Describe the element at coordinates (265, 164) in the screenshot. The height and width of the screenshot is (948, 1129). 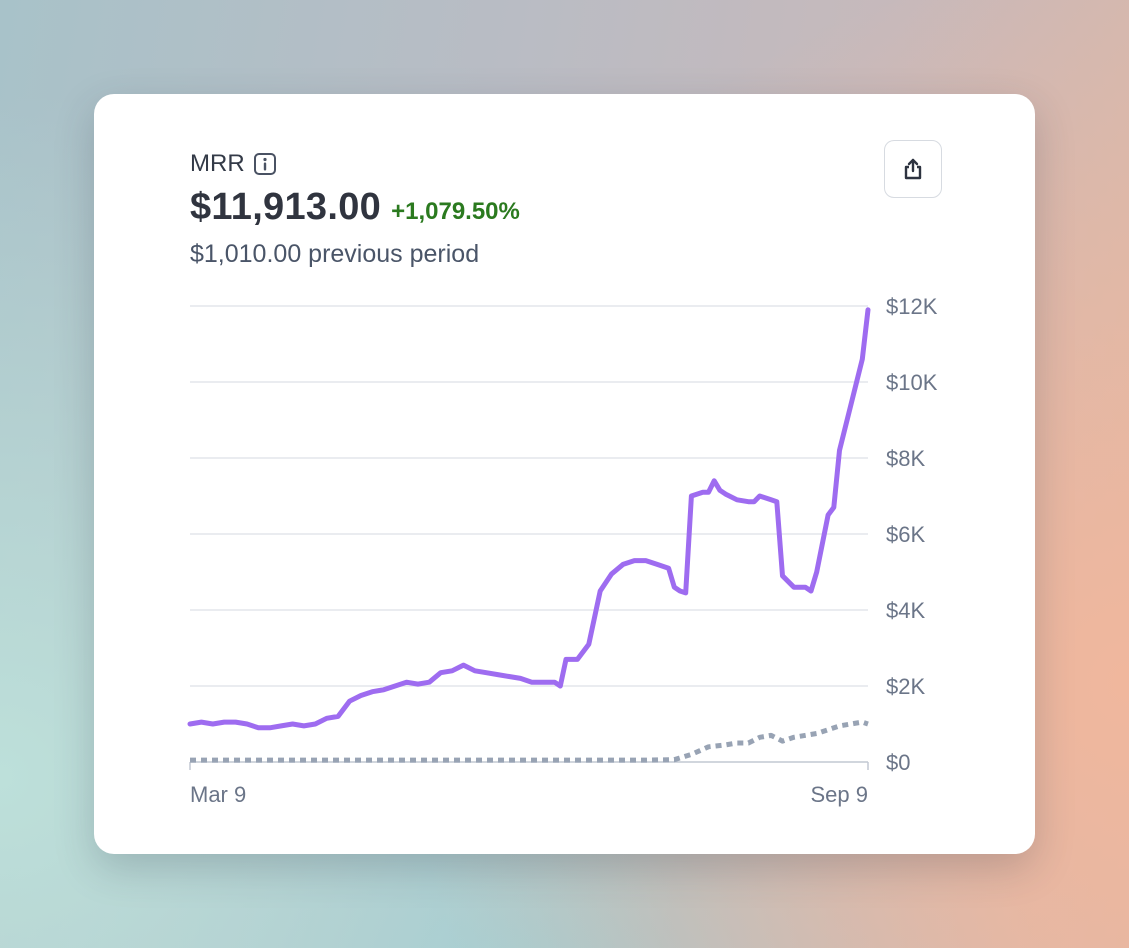
I see `info-icon` at that location.